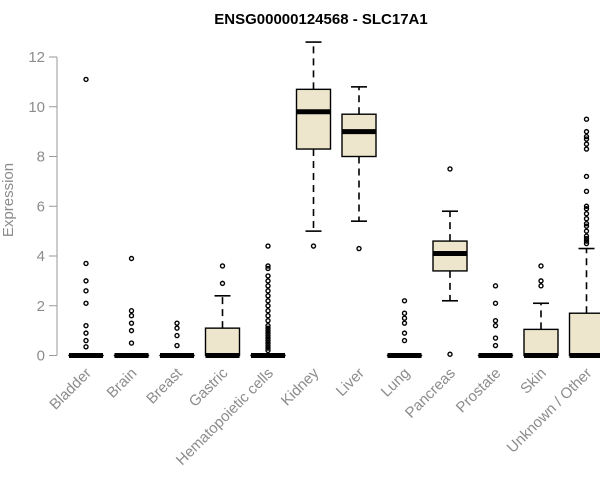  What do you see at coordinates (164, 385) in the screenshot?
I see `category-label: Breast` at bounding box center [164, 385].